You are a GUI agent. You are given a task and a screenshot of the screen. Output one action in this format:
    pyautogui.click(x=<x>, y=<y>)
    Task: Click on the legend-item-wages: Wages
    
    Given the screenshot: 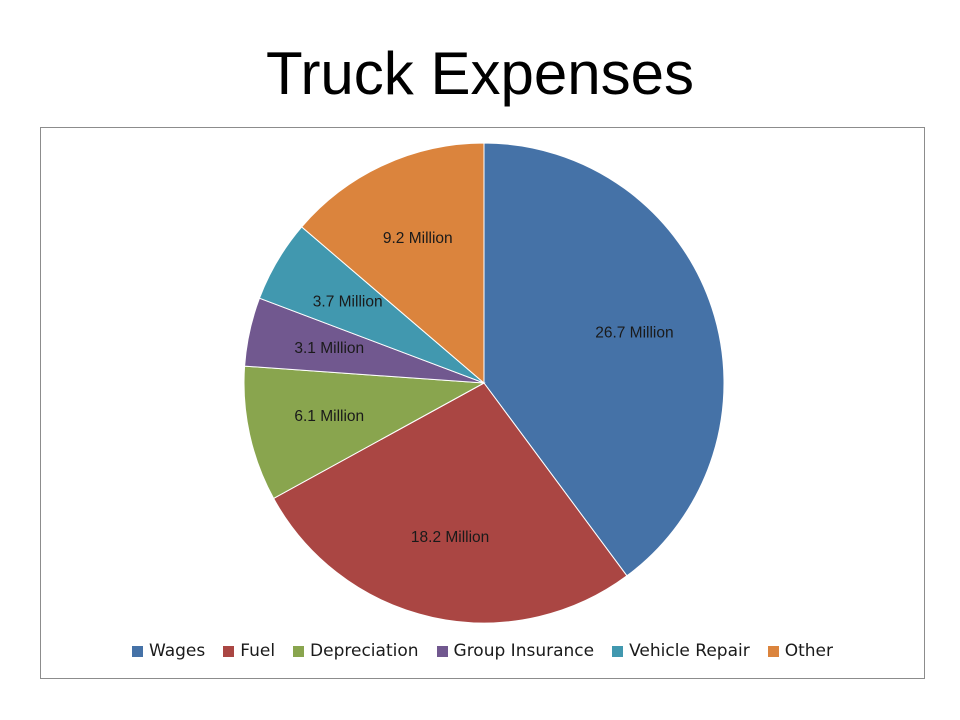 What is the action you would take?
    pyautogui.click(x=168, y=651)
    